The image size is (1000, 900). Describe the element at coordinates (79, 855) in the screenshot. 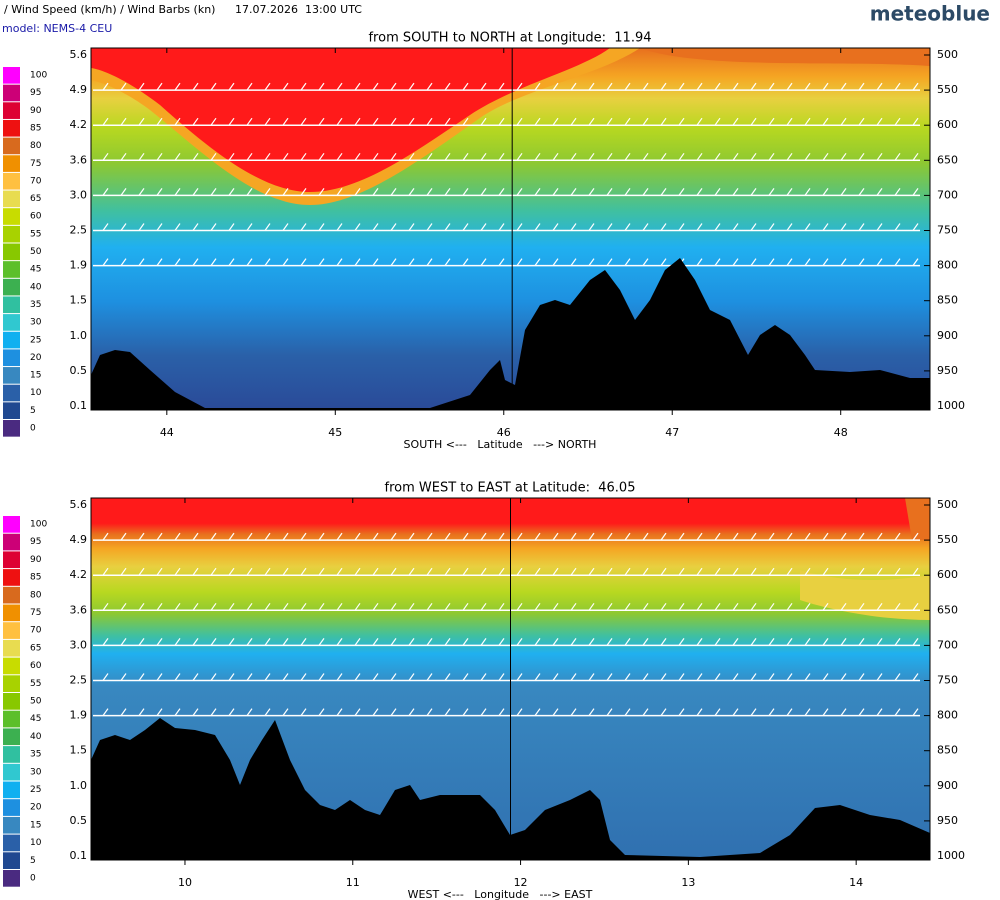

I see `height-label: 0.1` at that location.